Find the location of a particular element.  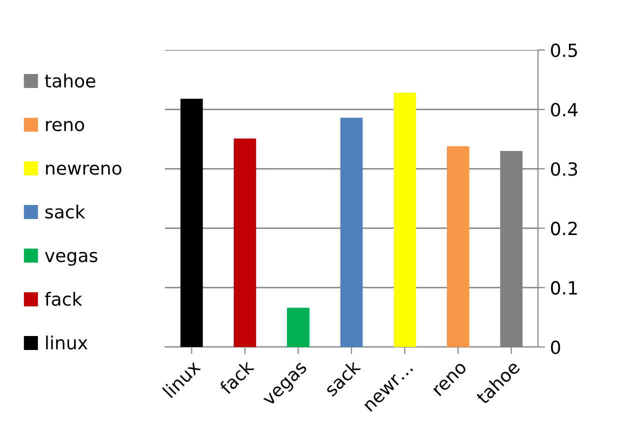

legend-label: reno is located at coordinates (65, 126).